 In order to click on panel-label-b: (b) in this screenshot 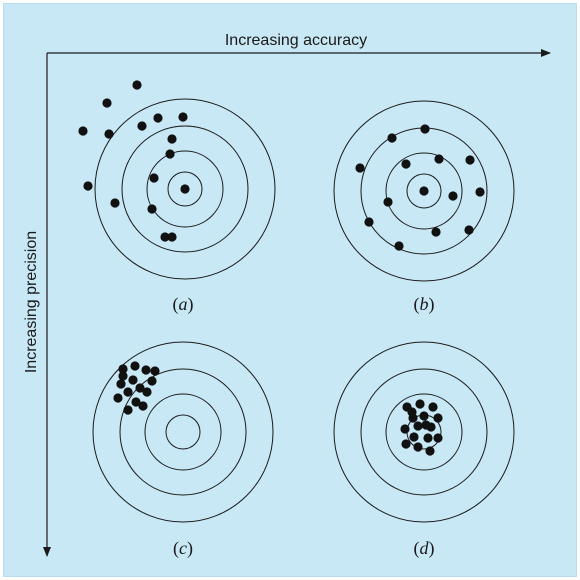, I will do `click(424, 304)`.